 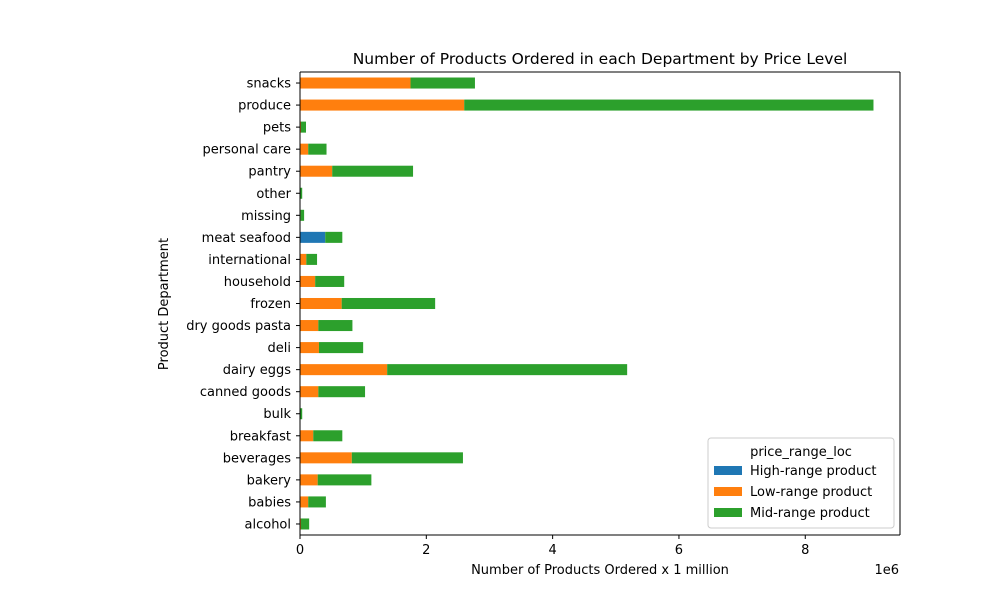 What do you see at coordinates (257, 458) in the screenshot?
I see `y-tick-label: beverages` at bounding box center [257, 458].